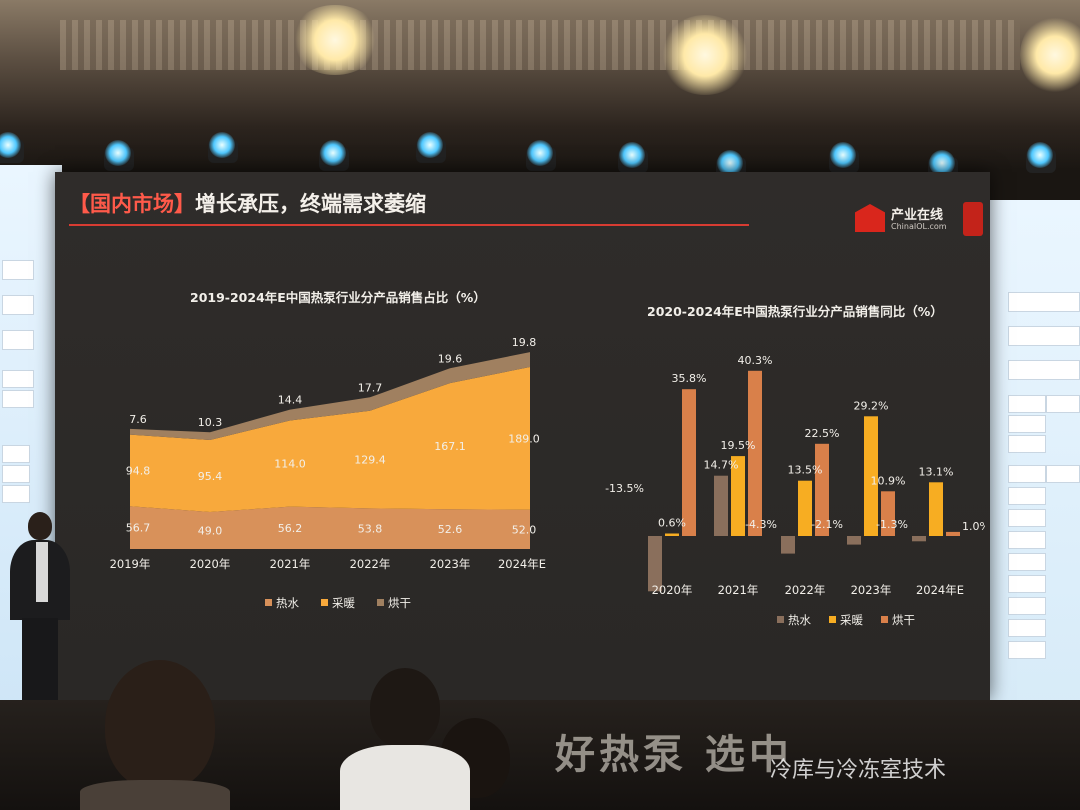  Describe the element at coordinates (903, 620) in the screenshot. I see `bar-legend-label: 烘干` at that location.